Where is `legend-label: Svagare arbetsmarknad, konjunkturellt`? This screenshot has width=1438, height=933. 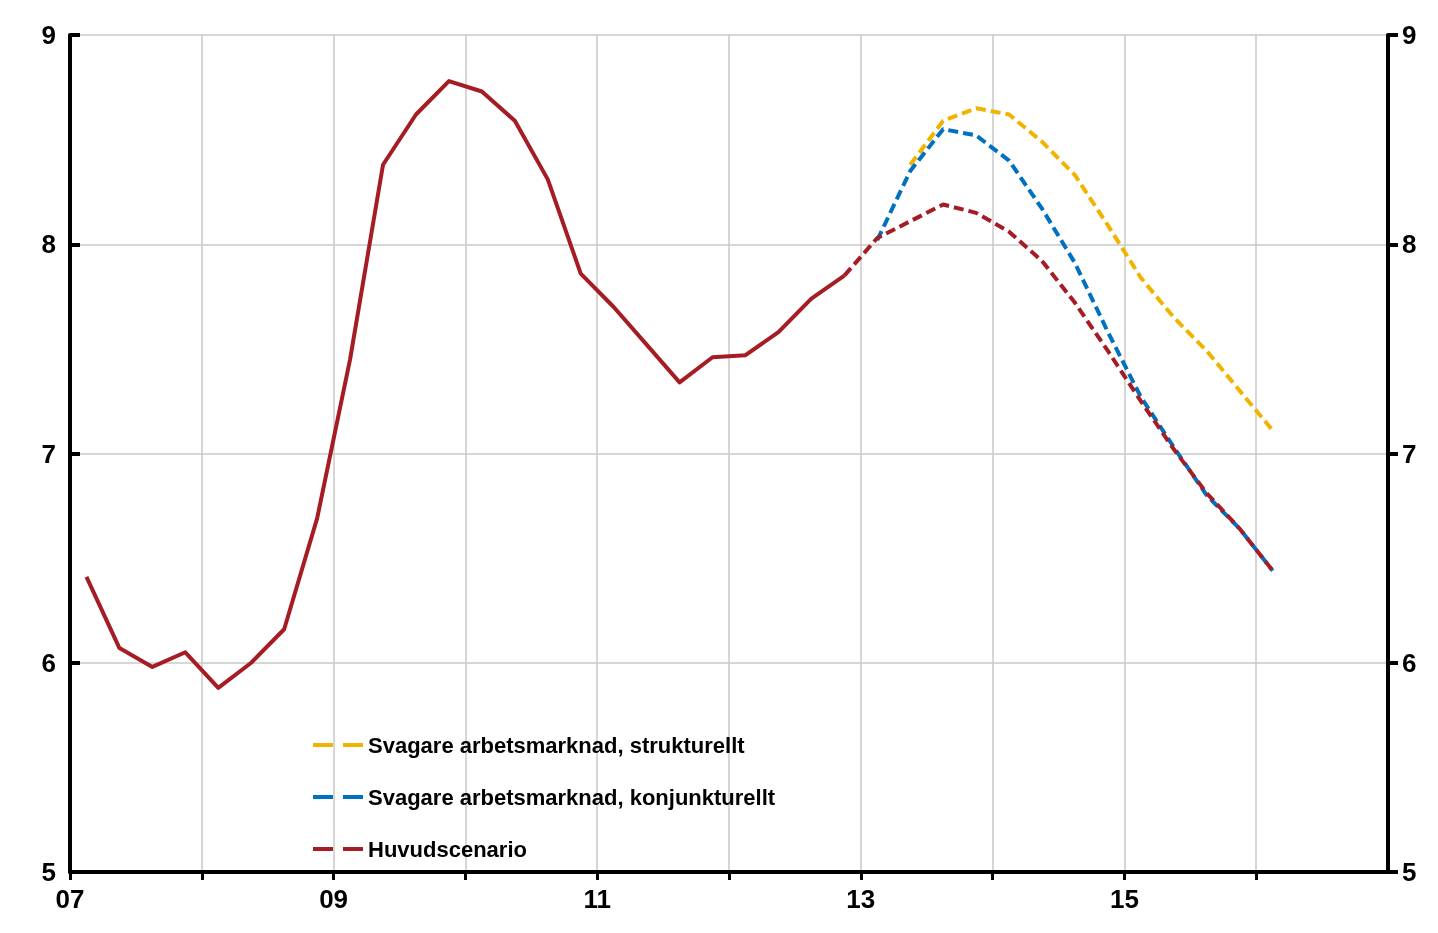
legend-label: Svagare arbetsmarknad, konjunkturellt is located at coordinates (572, 797).